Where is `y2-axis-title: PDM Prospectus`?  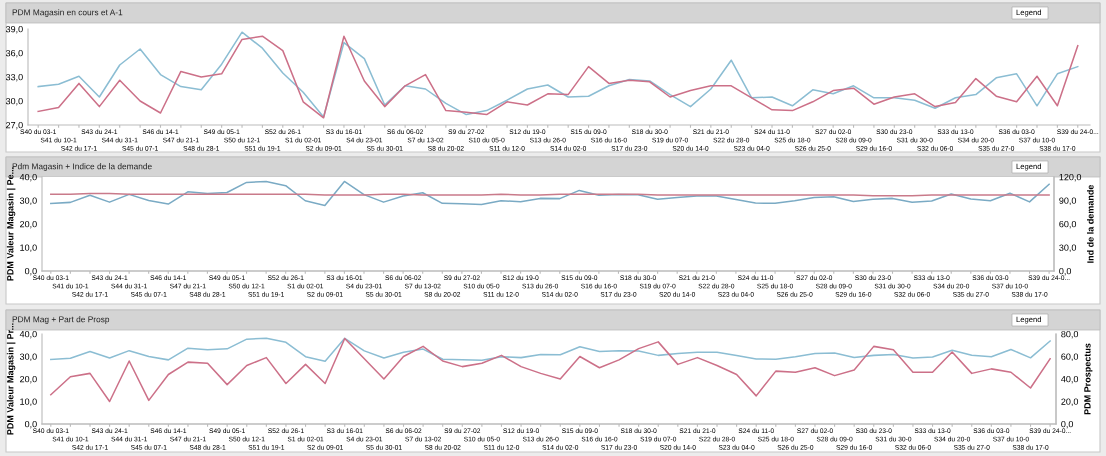
y2-axis-title: PDM Prospectus is located at coordinates (1088, 379).